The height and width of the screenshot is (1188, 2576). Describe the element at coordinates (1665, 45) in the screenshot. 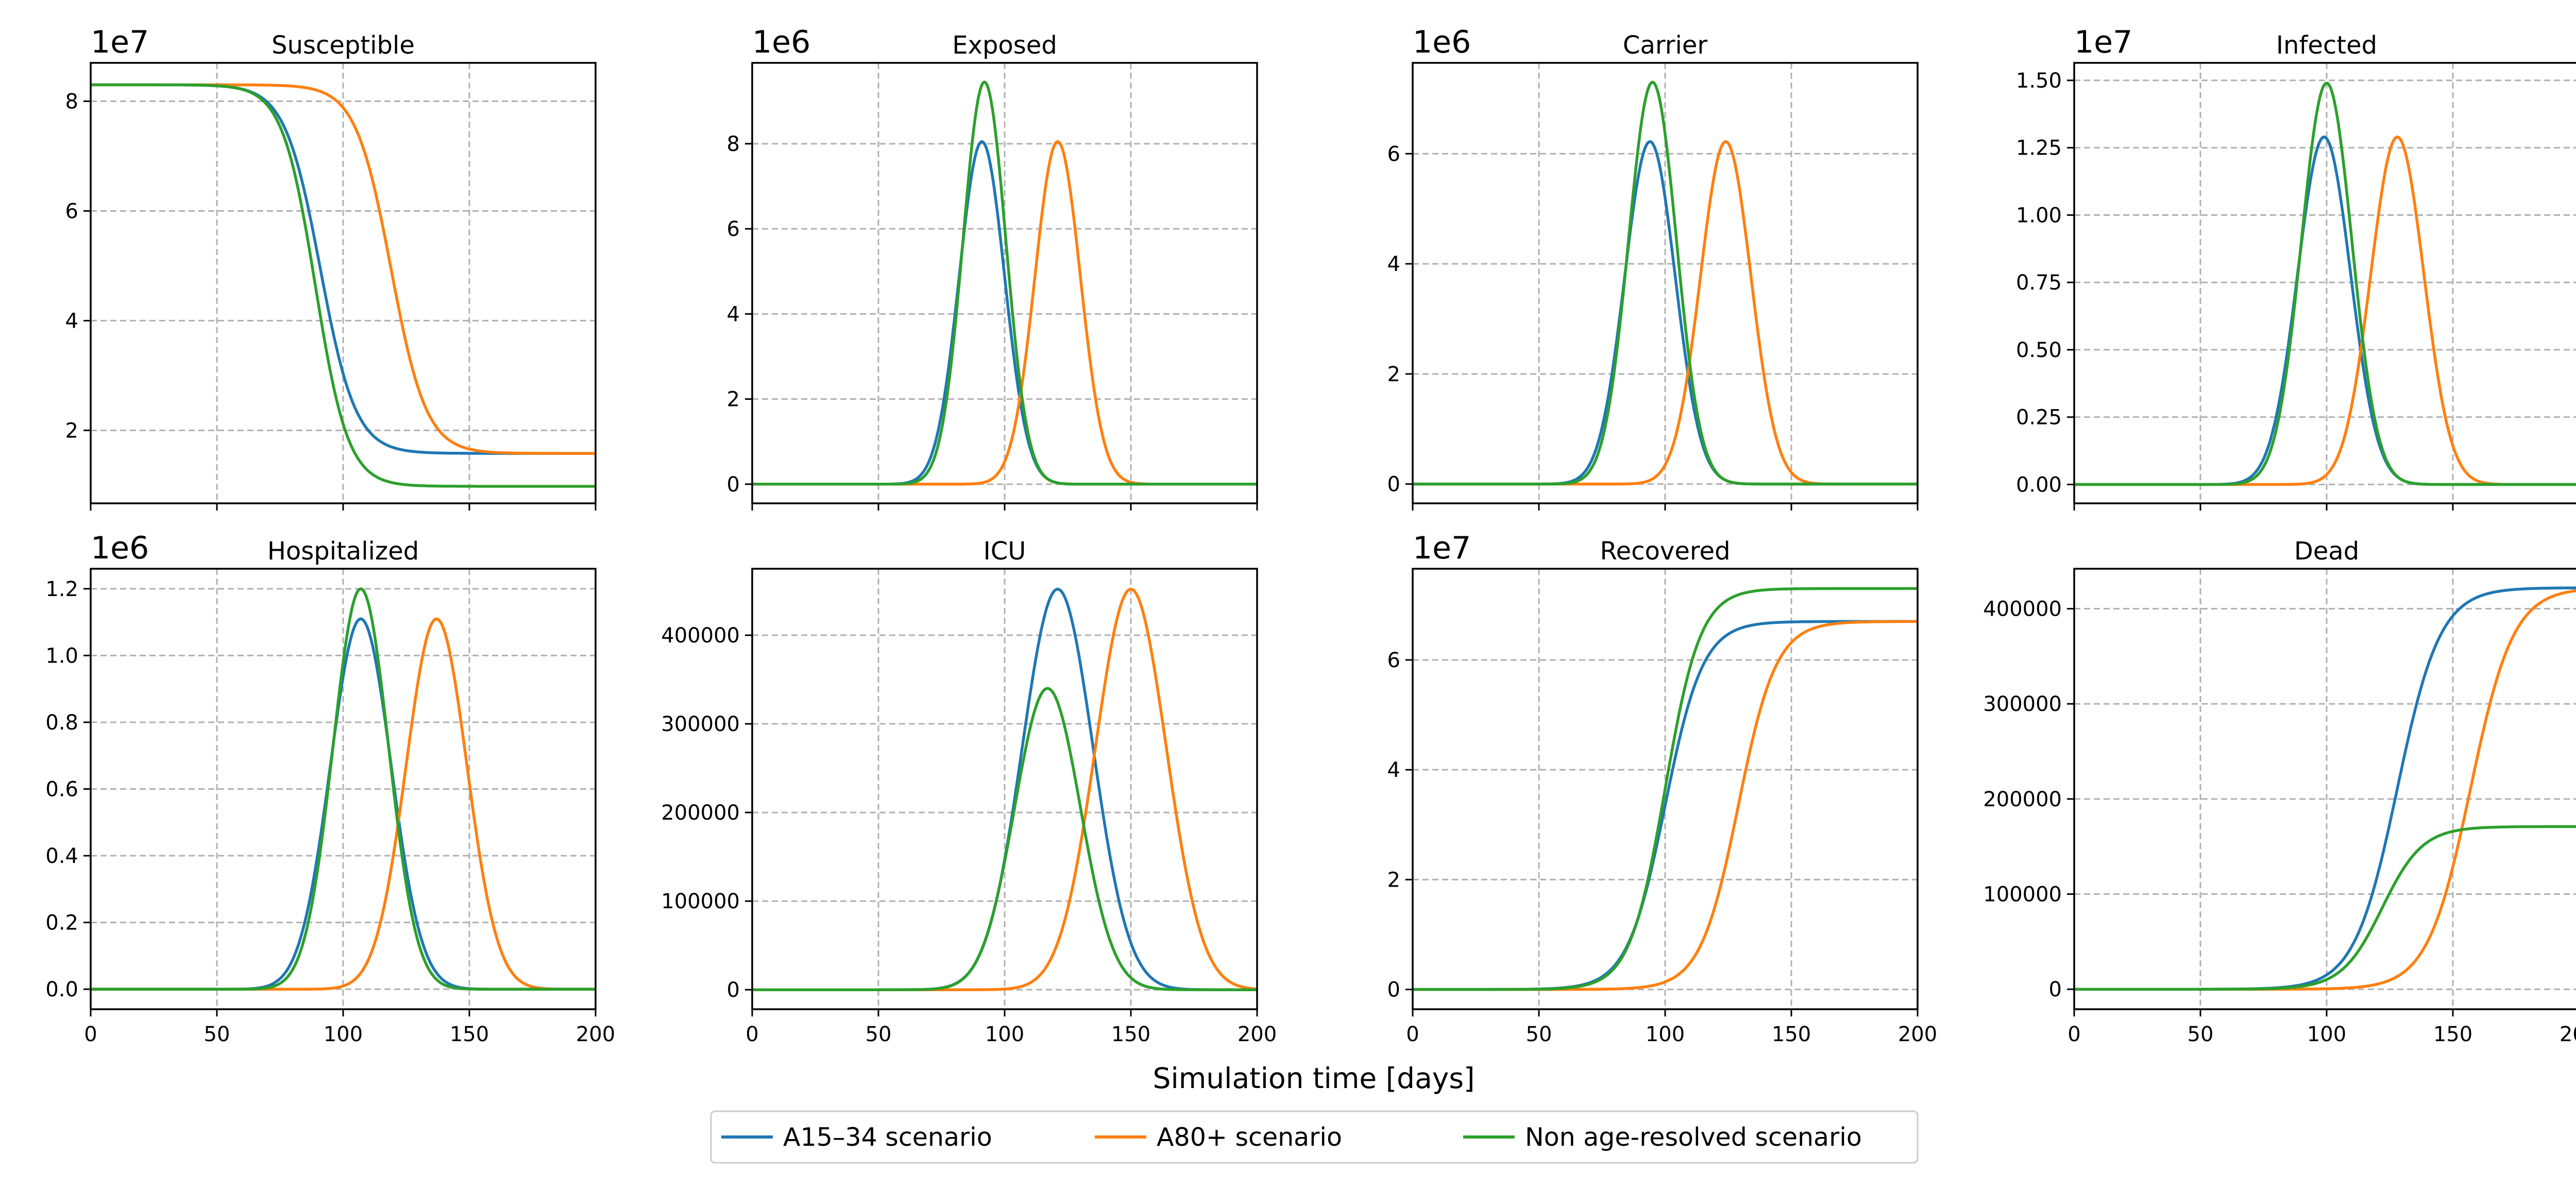

I see `panel-title: Carrier` at that location.